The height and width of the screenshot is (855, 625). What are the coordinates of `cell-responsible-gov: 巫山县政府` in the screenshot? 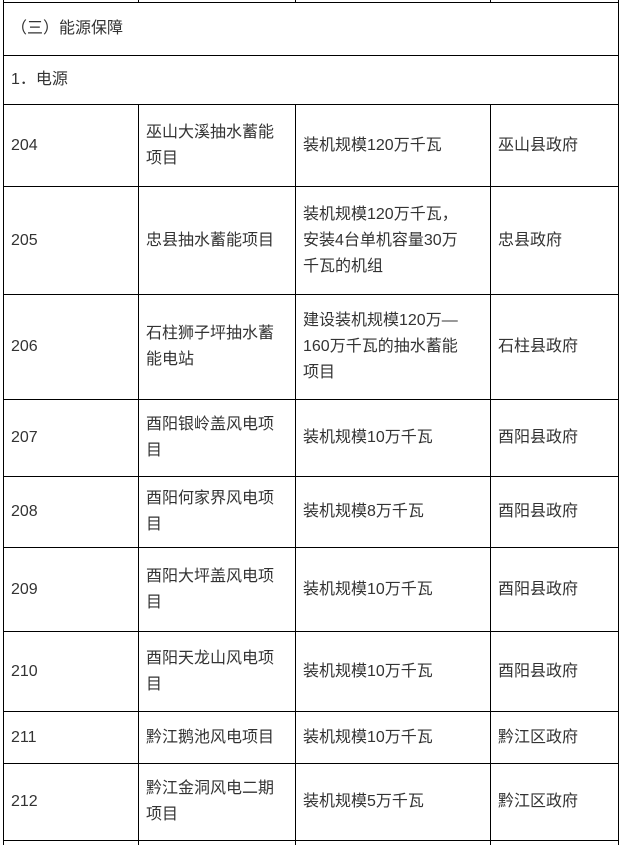 It's located at (554, 145).